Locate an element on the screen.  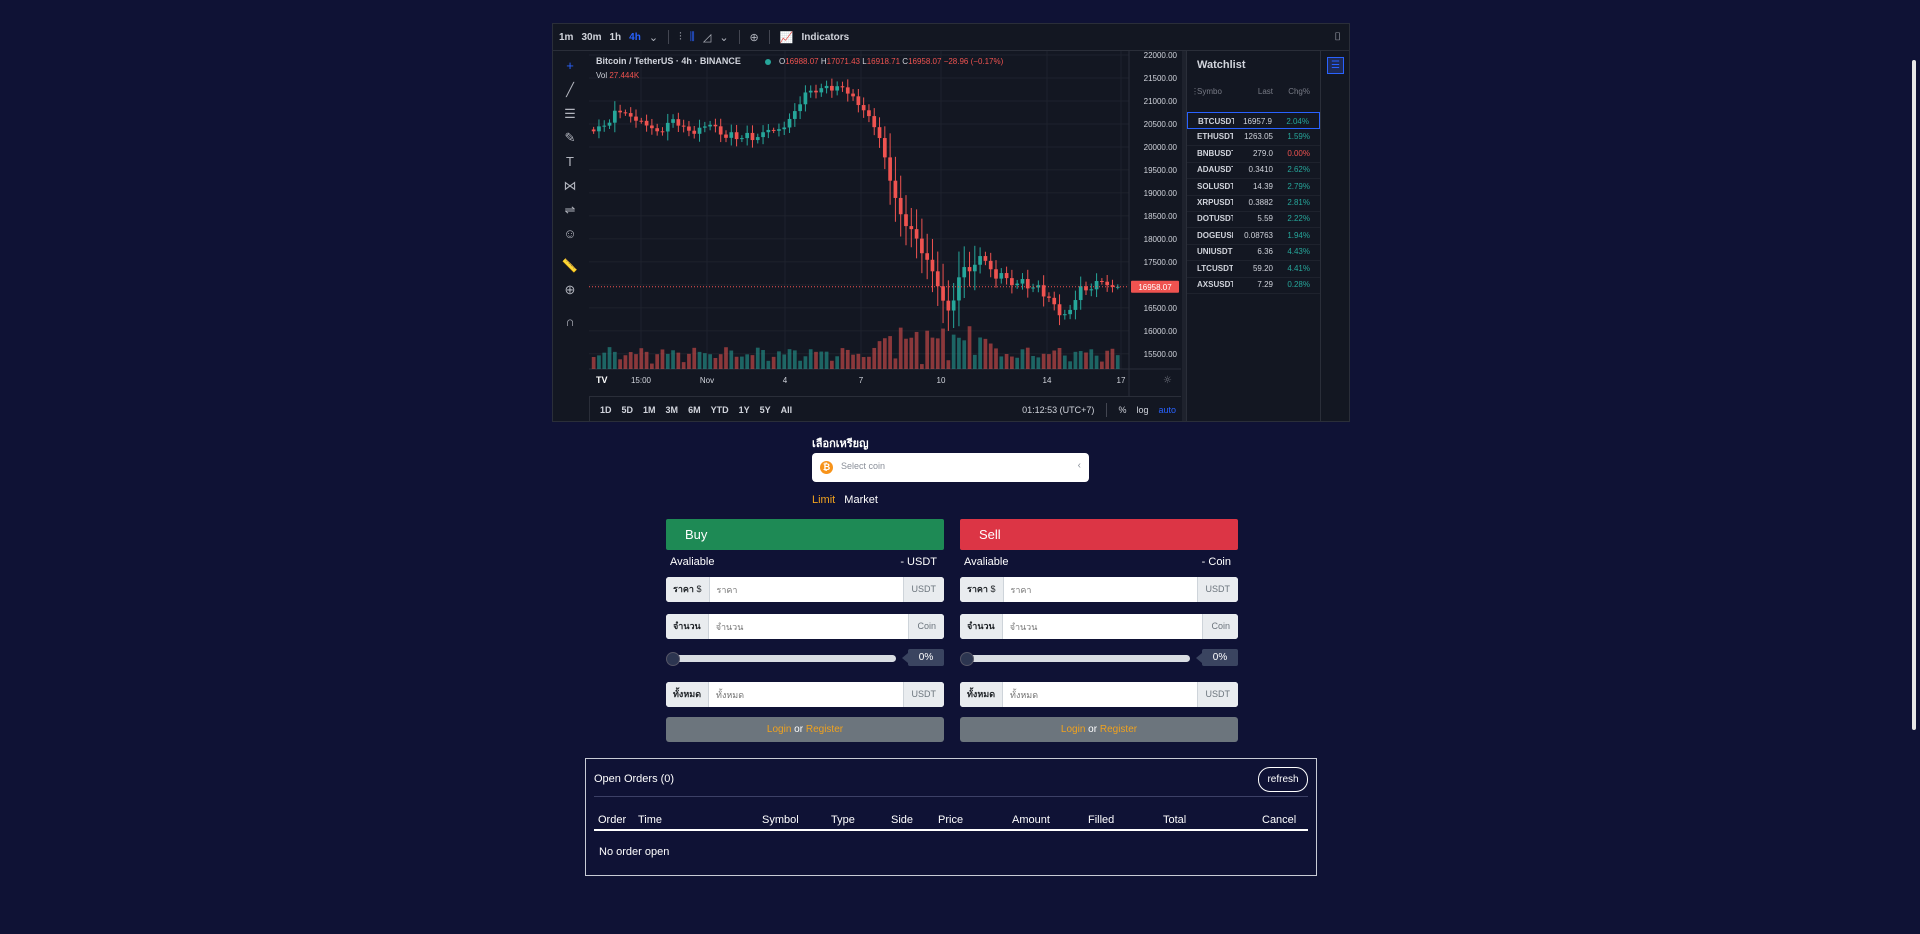
watchlist-row: LTCUSDT 59.20 4.41% is located at coordinates (1253, 269).